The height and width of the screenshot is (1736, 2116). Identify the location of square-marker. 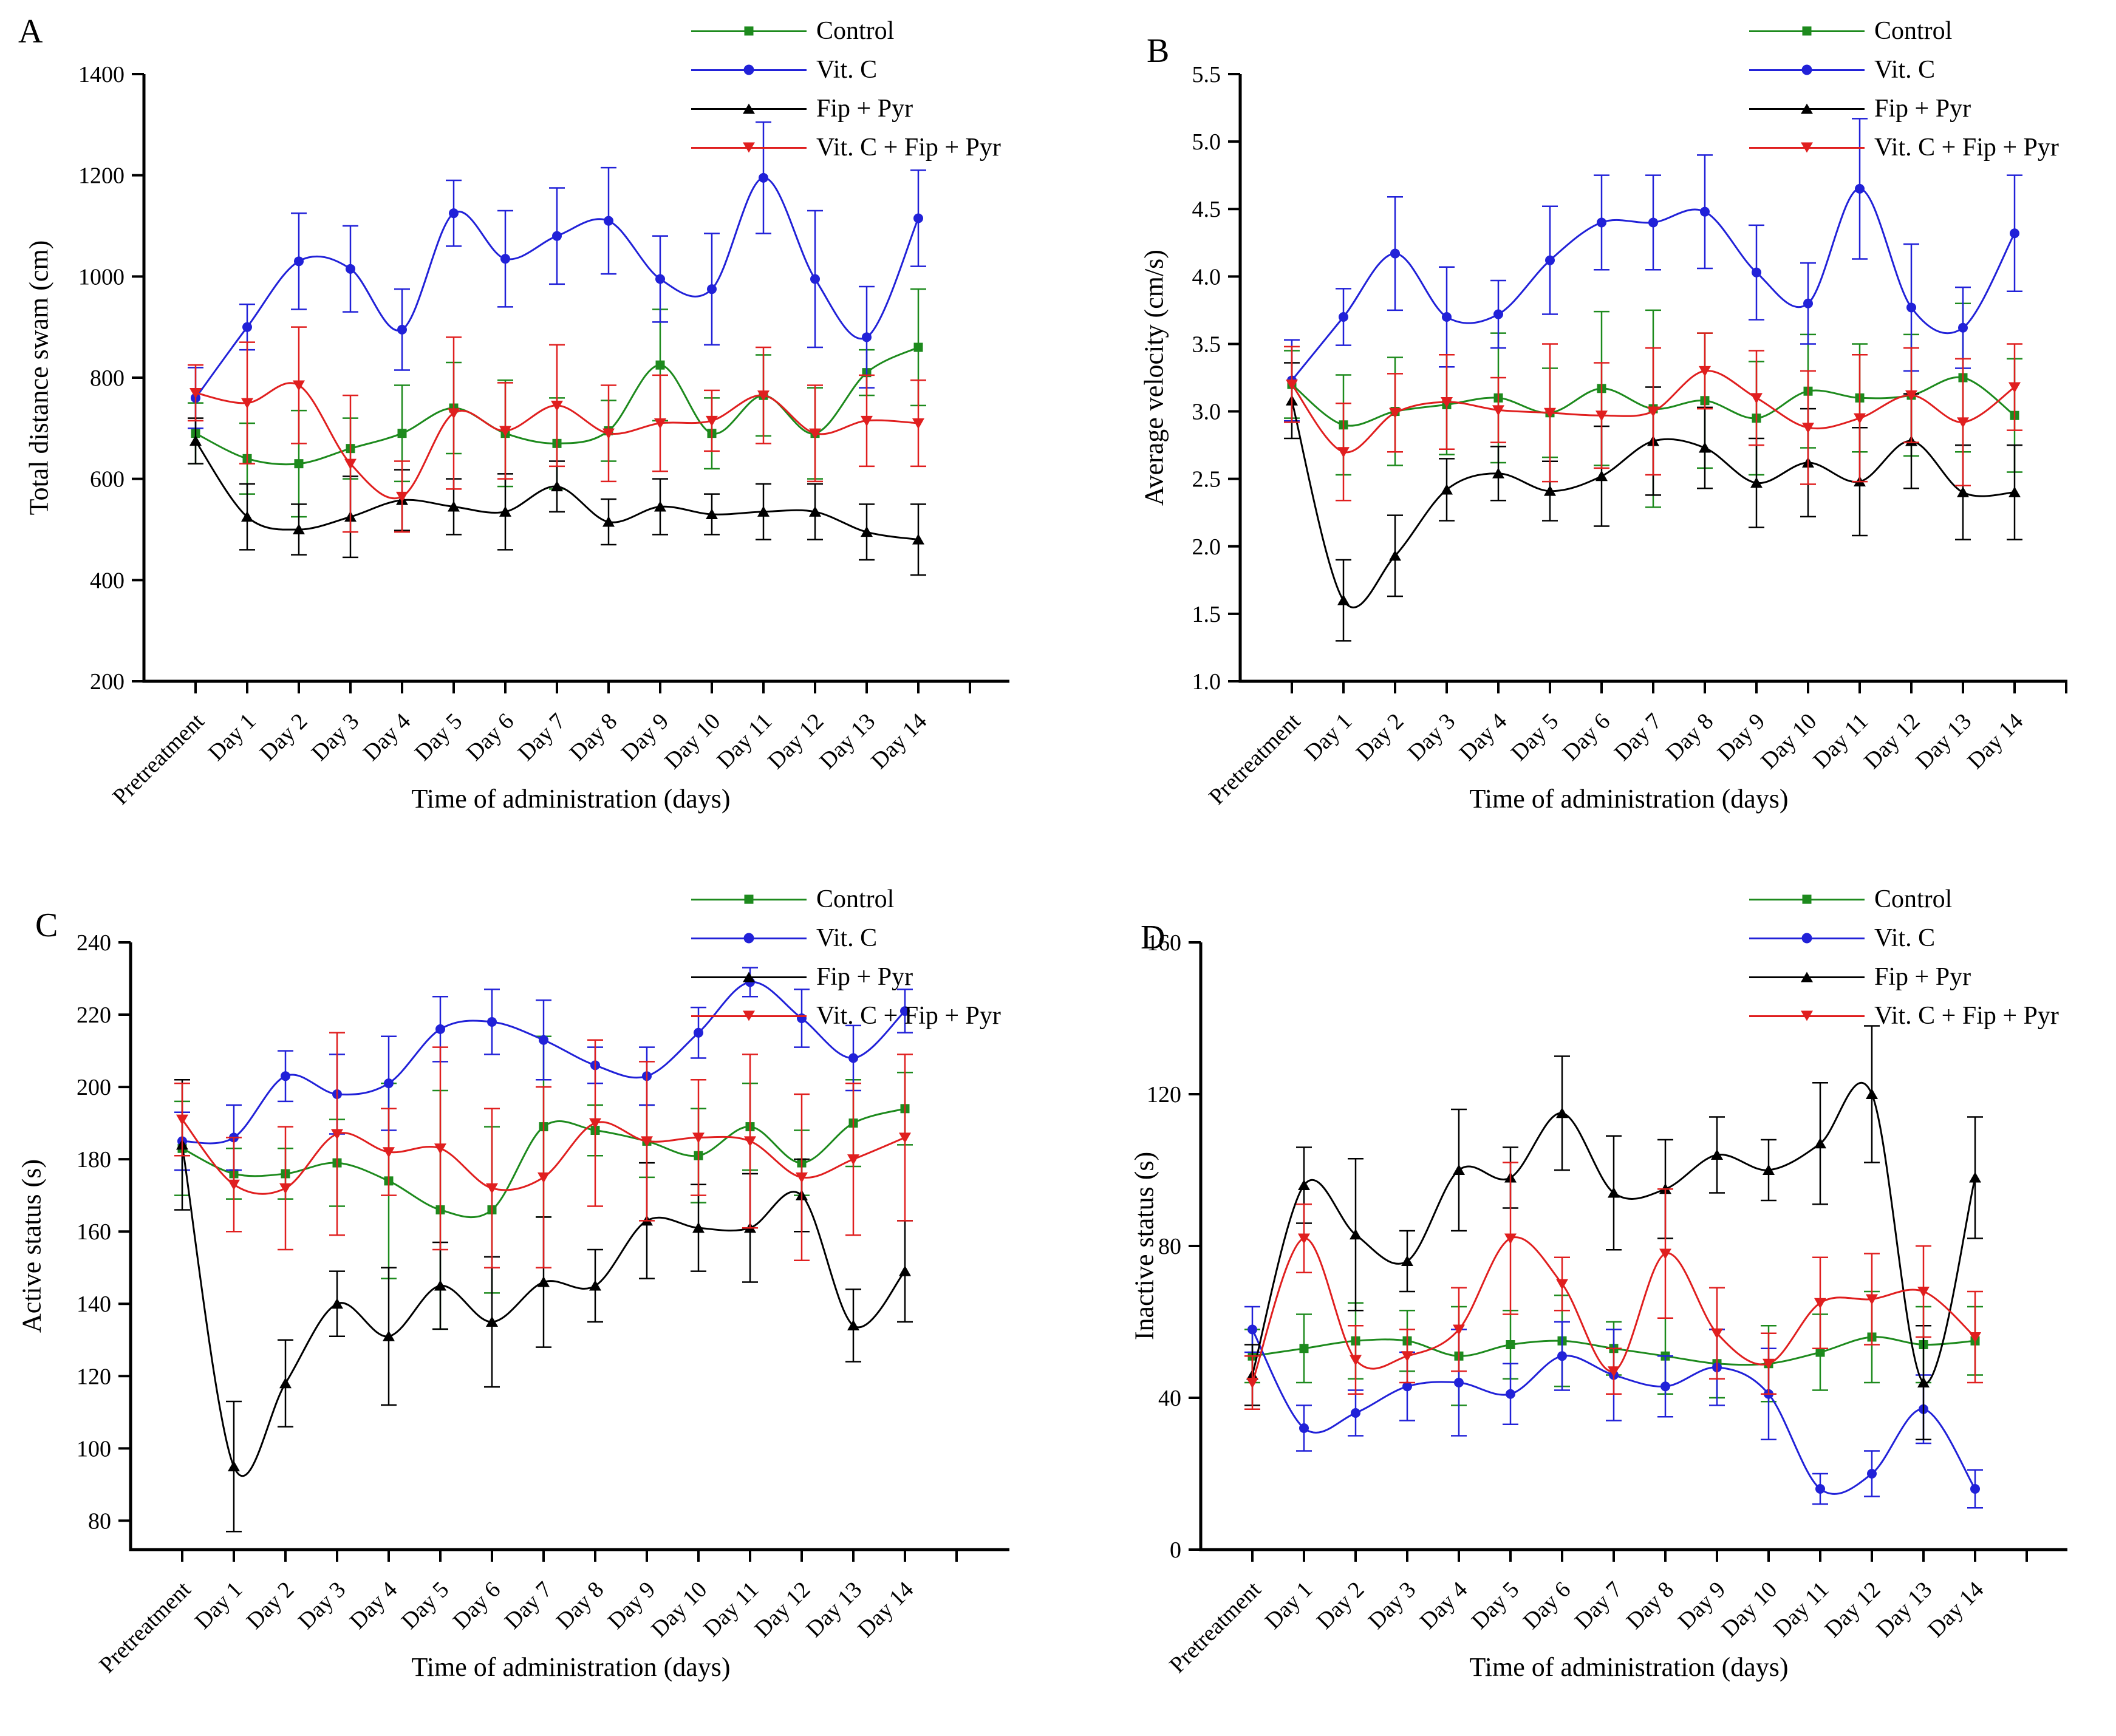
(402, 434).